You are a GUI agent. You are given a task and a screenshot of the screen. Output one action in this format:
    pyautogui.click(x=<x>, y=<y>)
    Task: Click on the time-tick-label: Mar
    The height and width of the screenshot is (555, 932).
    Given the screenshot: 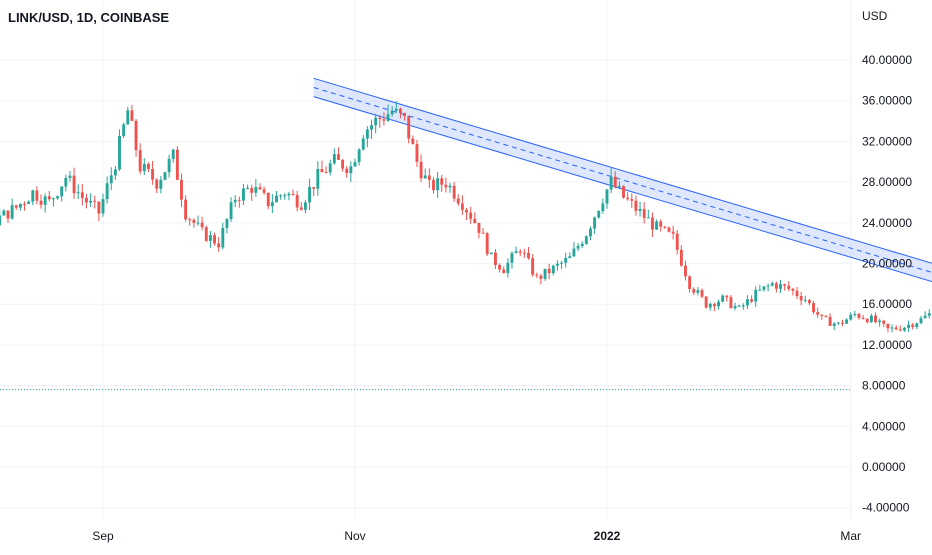 What is the action you would take?
    pyautogui.click(x=850, y=536)
    